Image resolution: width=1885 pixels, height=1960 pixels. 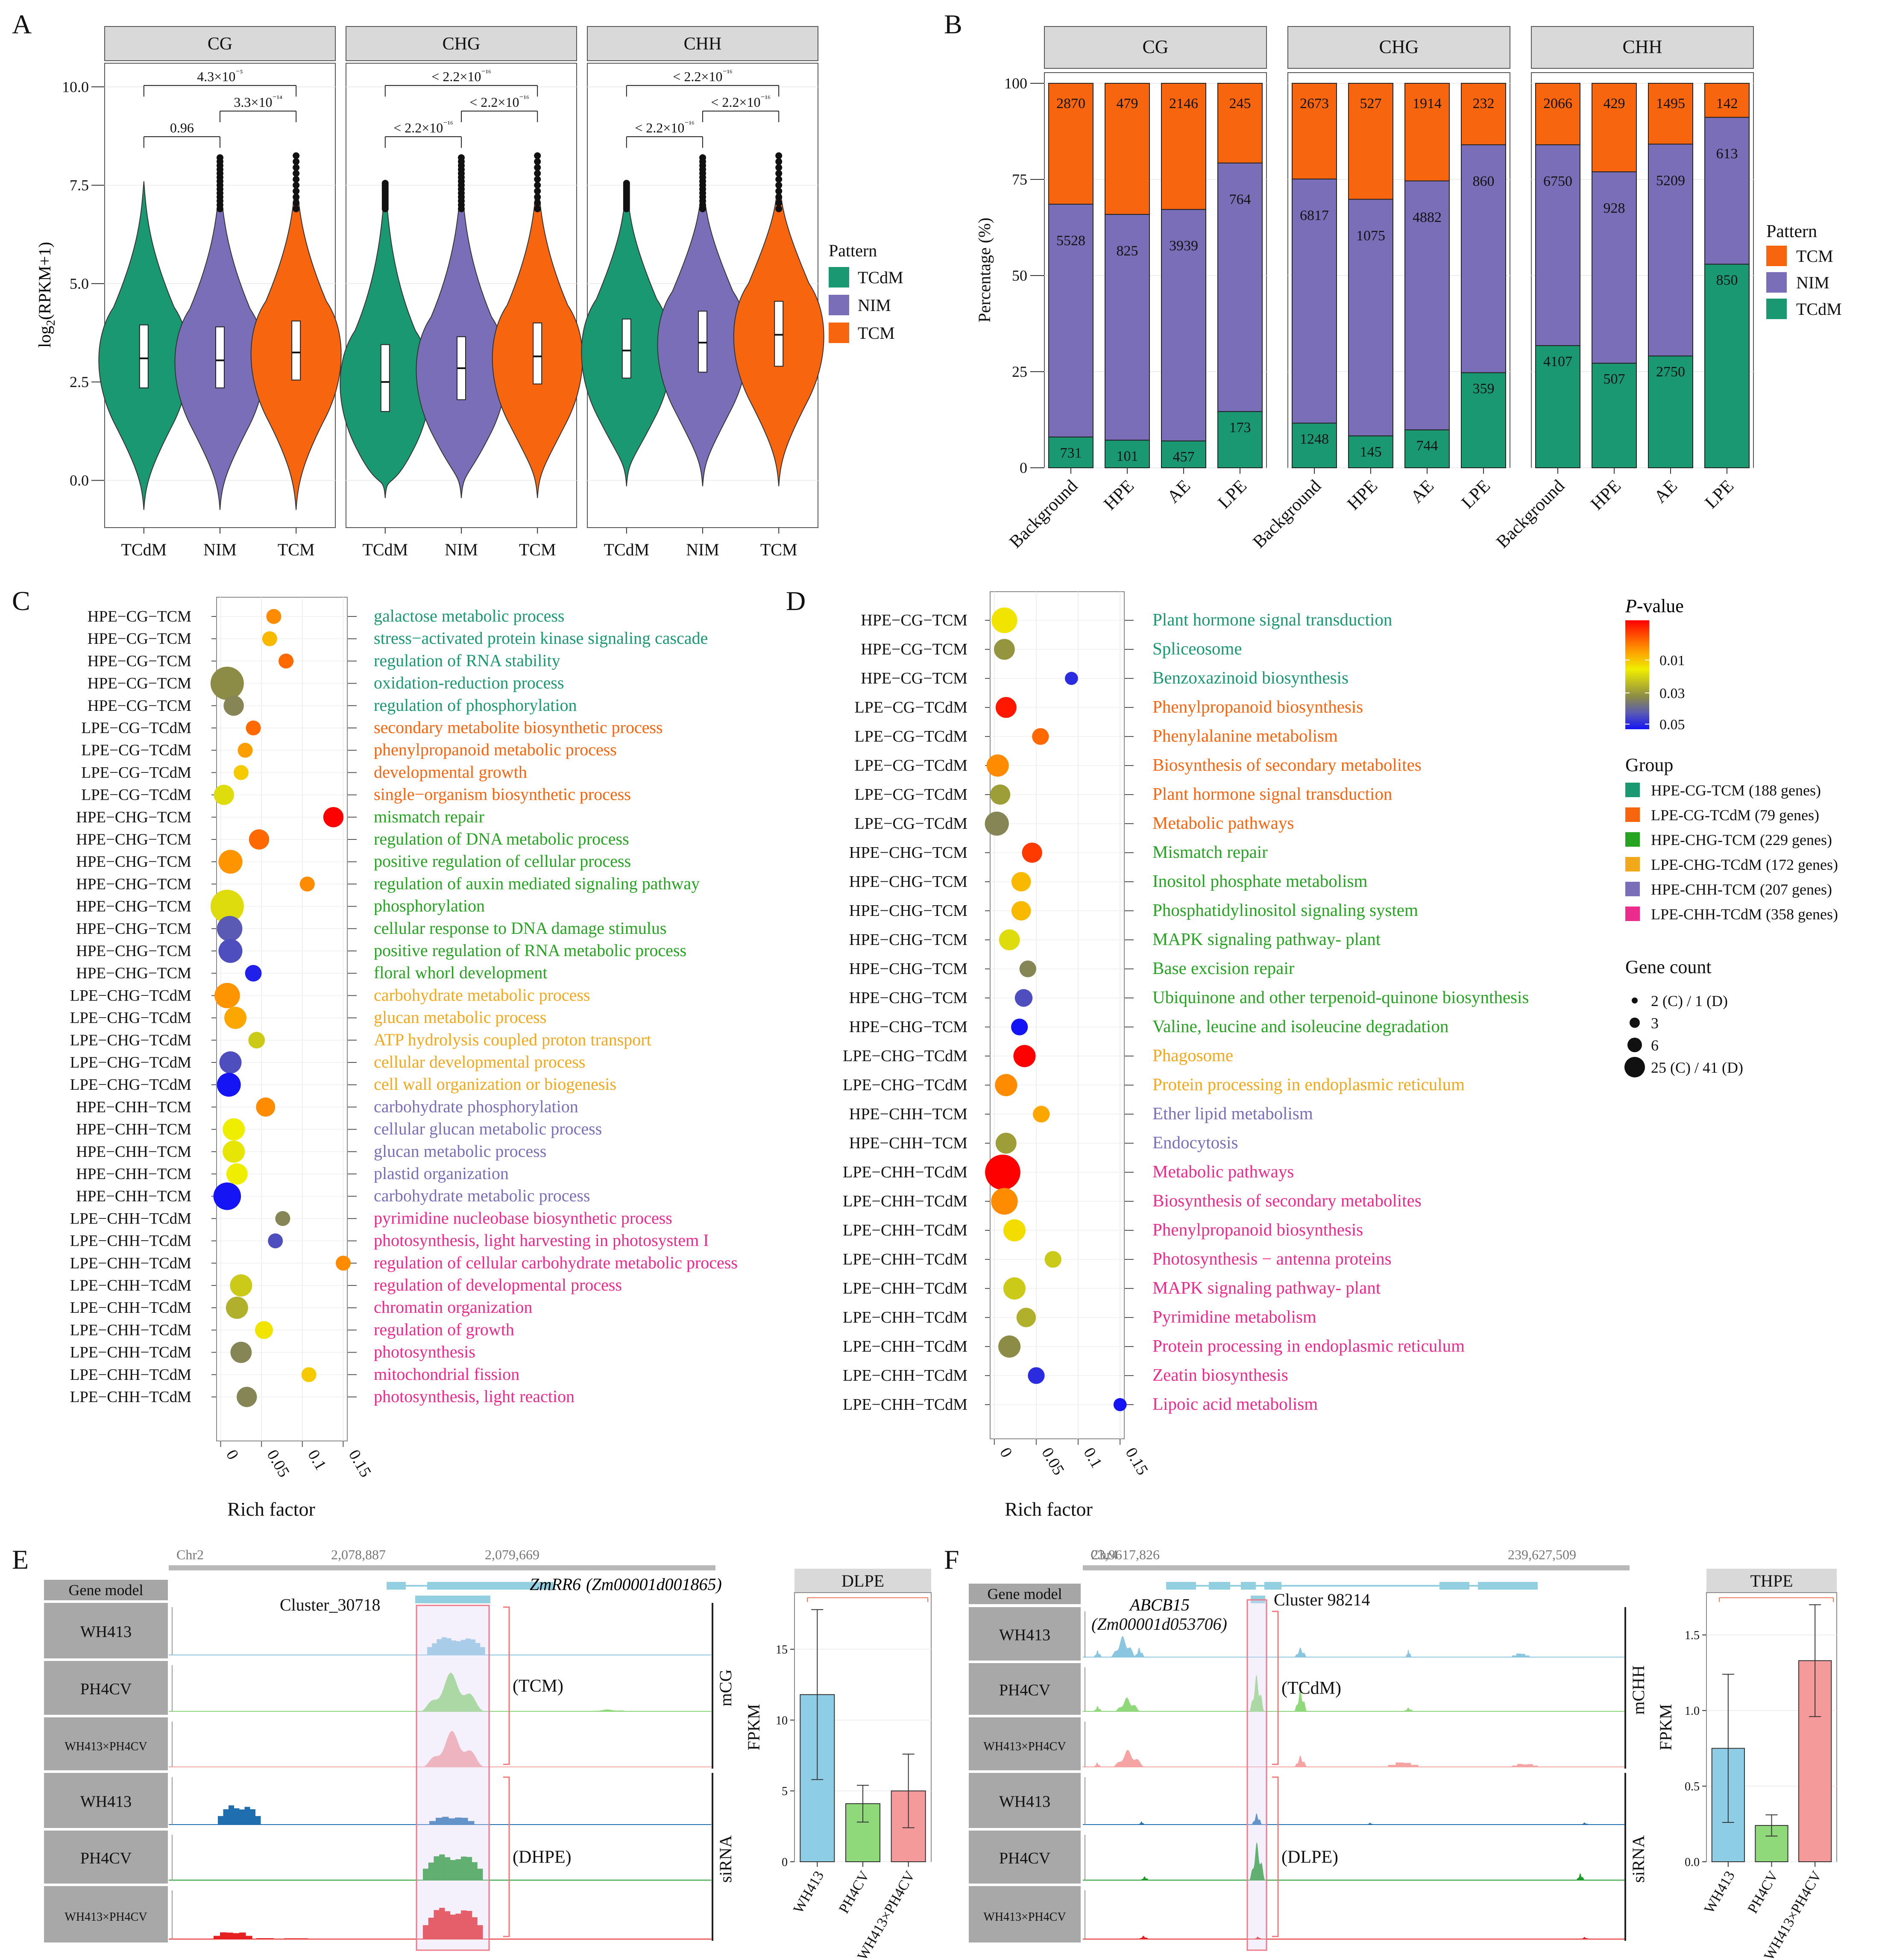 What do you see at coordinates (905, 1172) in the screenshot?
I see `d-group-label: LPE−CHH−TCdM` at bounding box center [905, 1172].